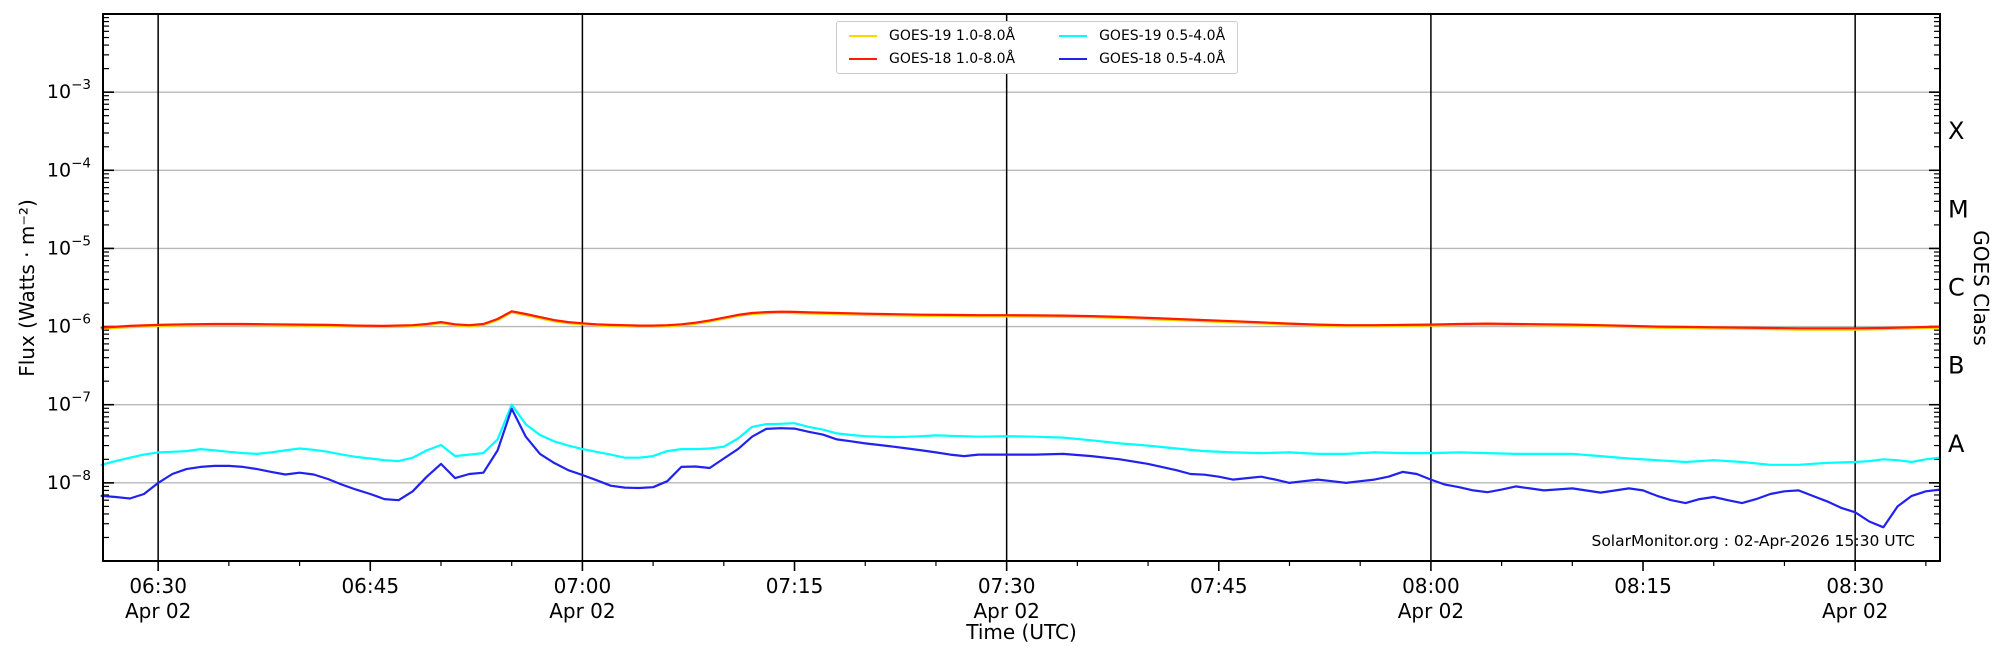 The image size is (2000, 650). I want to click on legend-item-goes-19-short: GOES-19 0.5-4.0Å, so click(1142, 36).